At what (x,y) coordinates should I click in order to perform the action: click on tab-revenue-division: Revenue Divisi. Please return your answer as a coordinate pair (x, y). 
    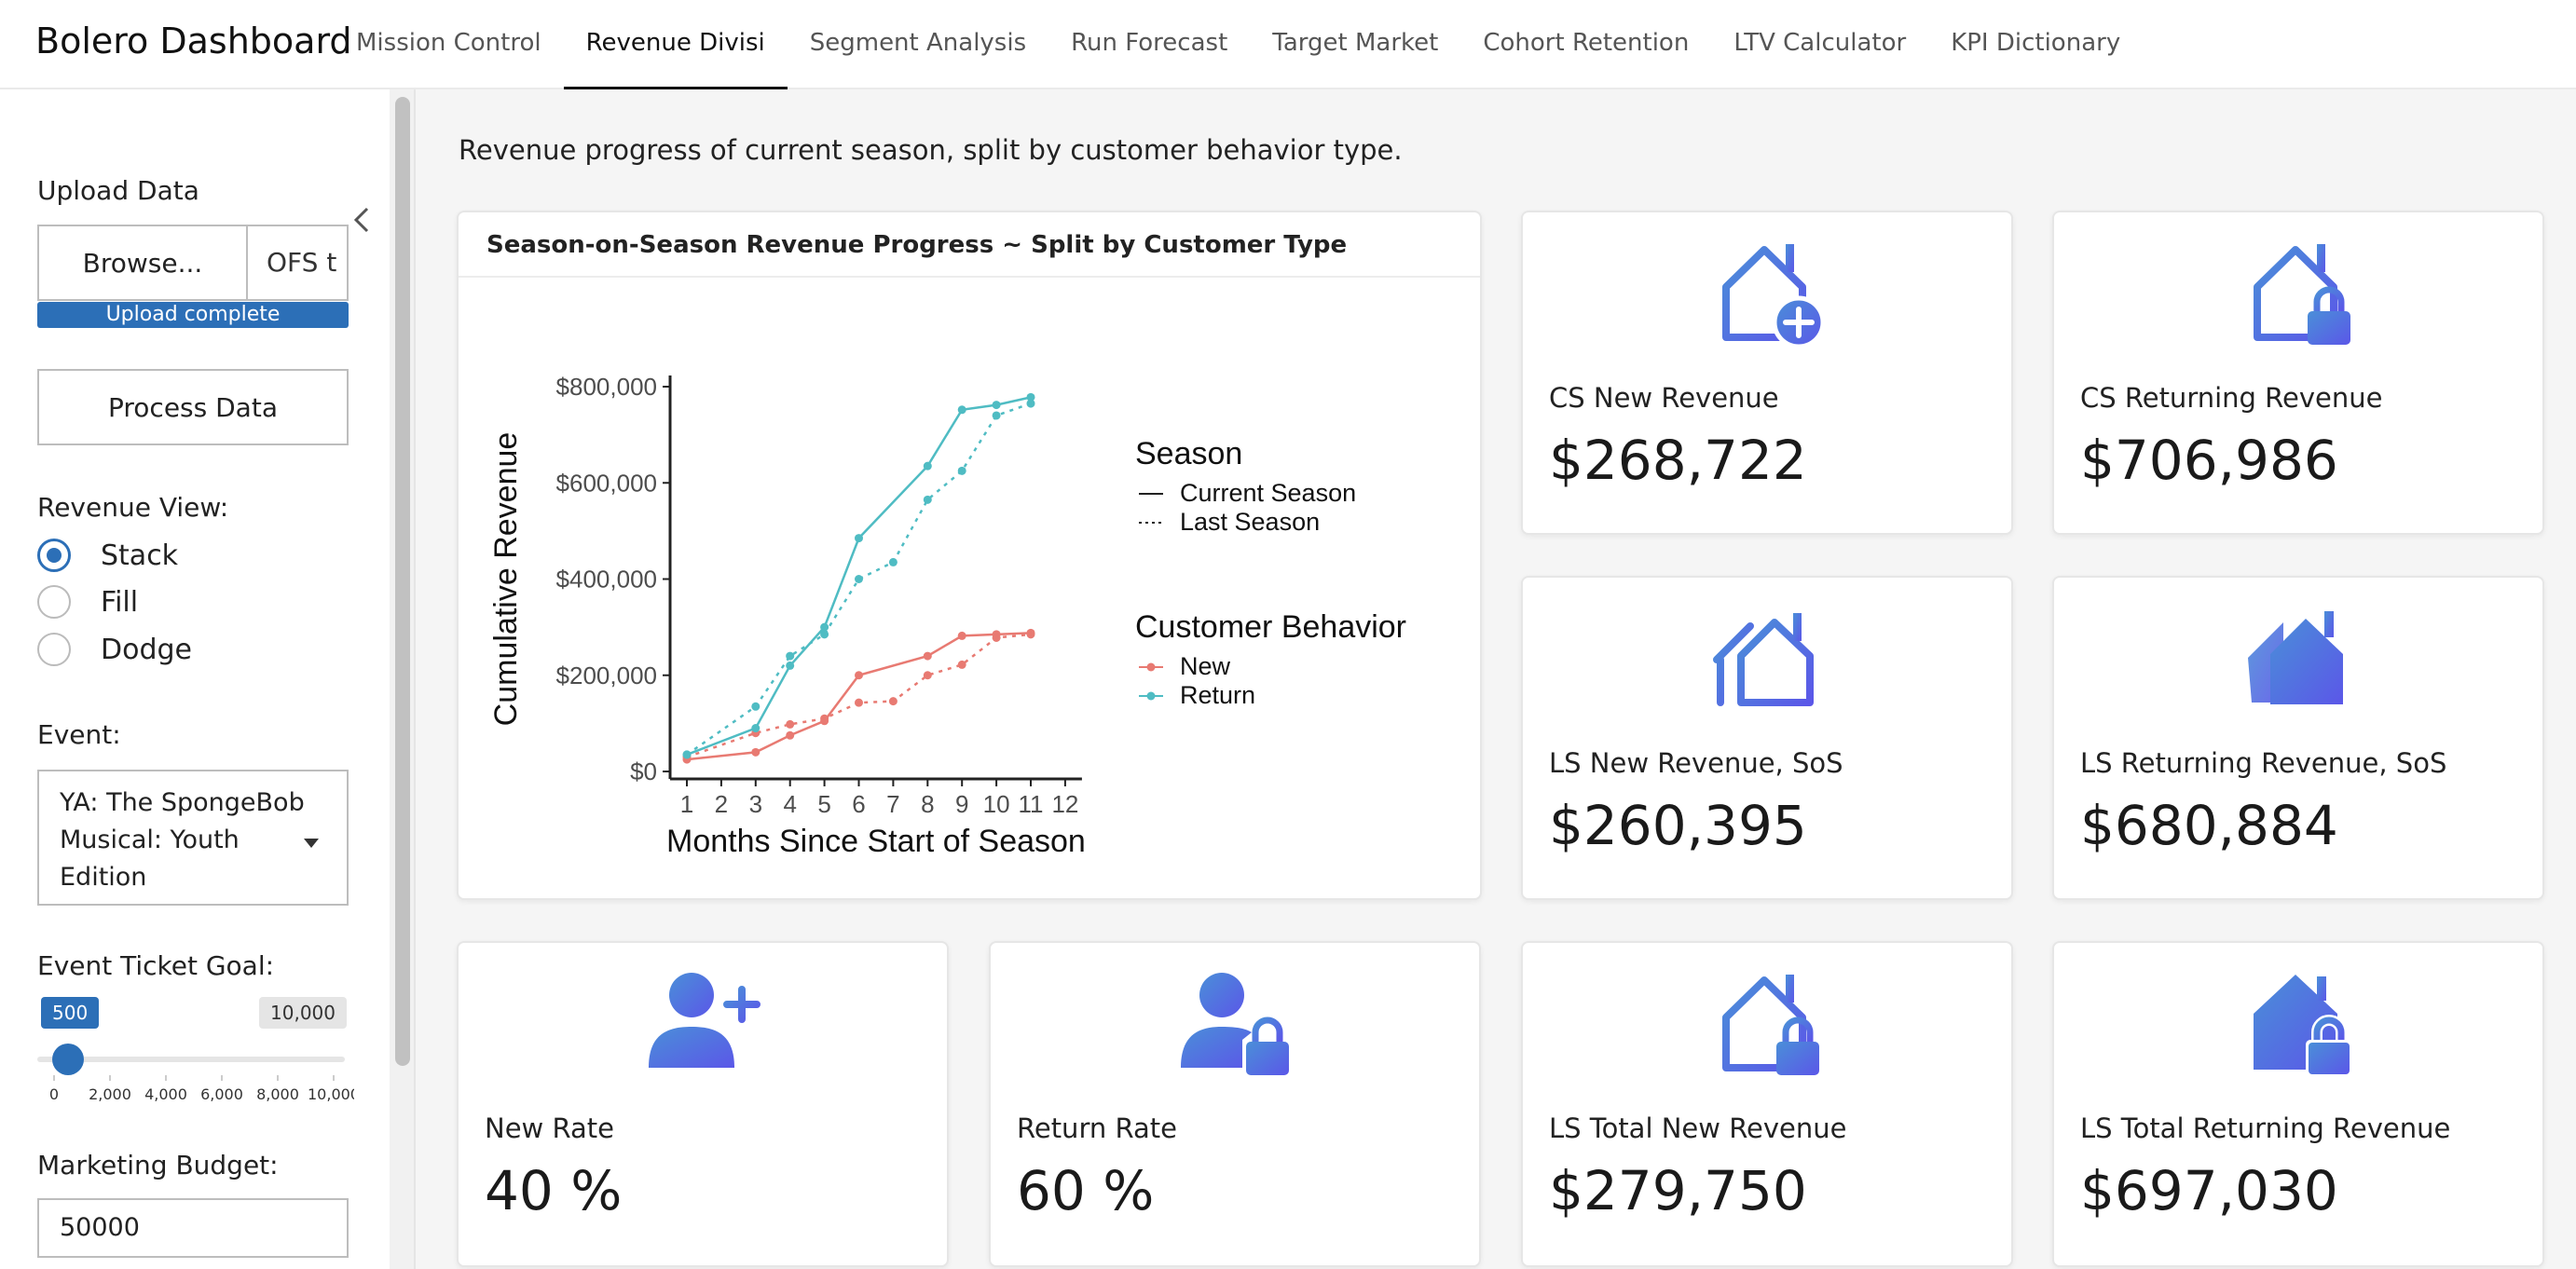
    Looking at the image, I should click on (675, 44).